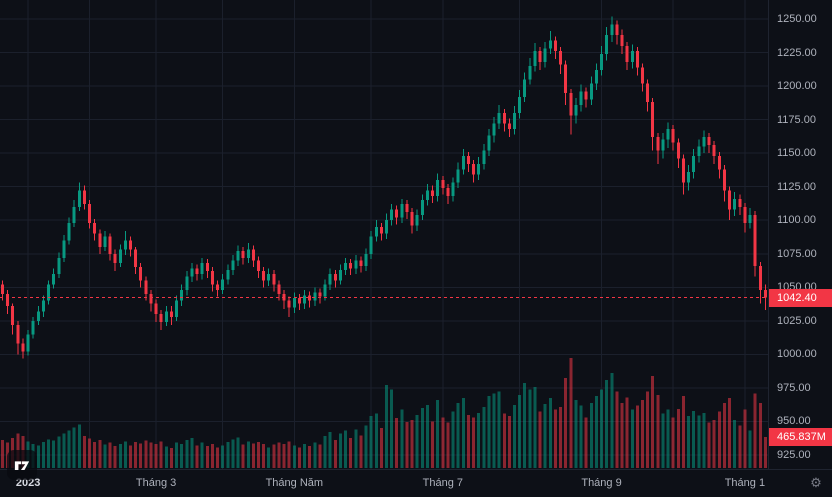  What do you see at coordinates (442, 483) in the screenshot?
I see `time-tick-label: Tháng 7` at bounding box center [442, 483].